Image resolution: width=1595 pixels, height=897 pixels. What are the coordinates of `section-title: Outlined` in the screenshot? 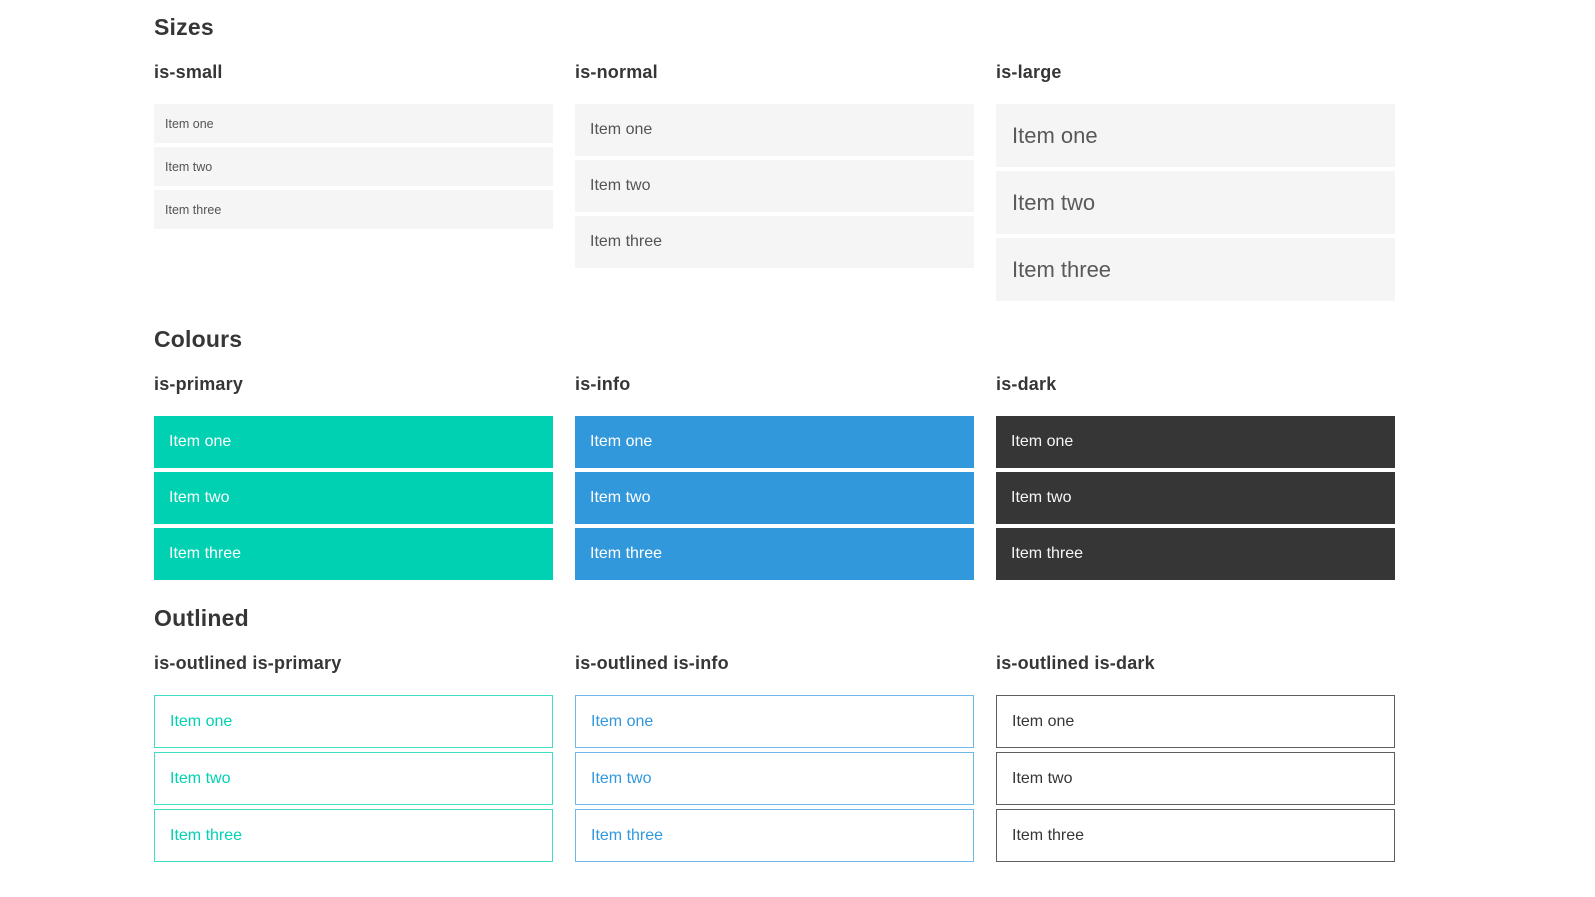 It's located at (201, 618).